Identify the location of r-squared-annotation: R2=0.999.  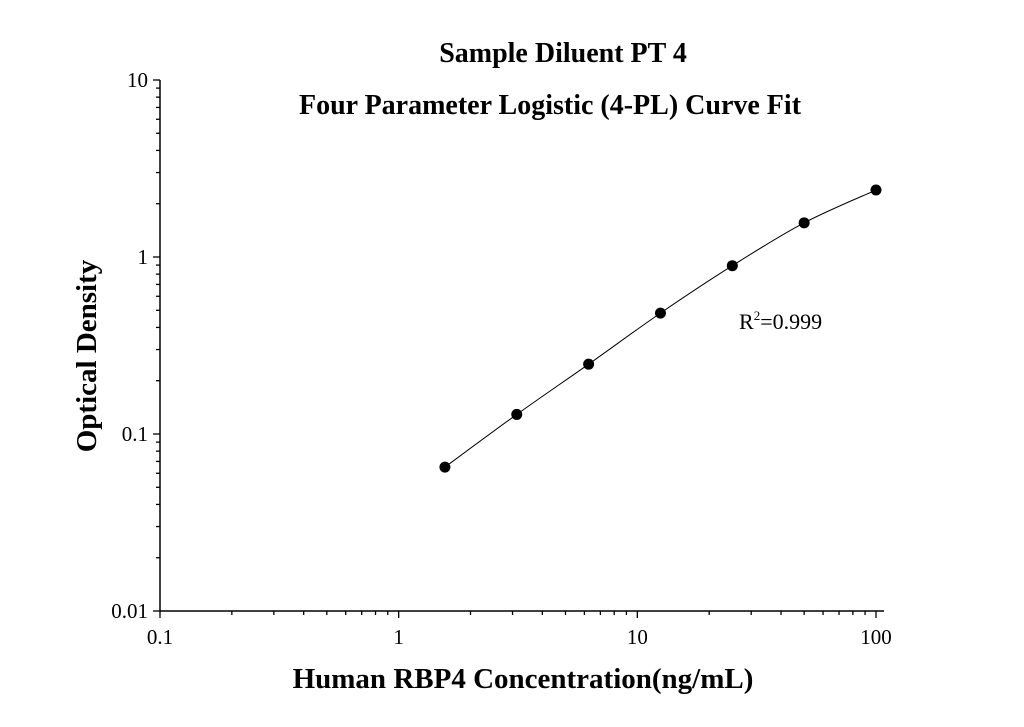
(780, 321).